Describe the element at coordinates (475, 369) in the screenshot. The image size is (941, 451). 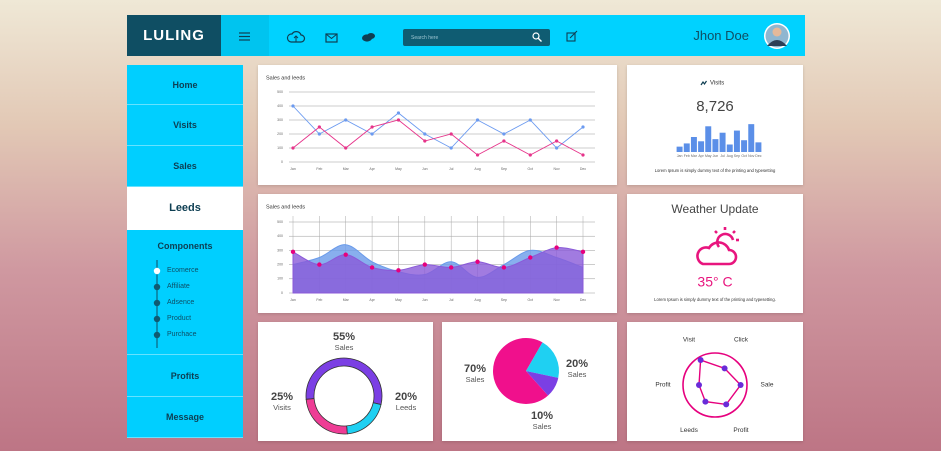
I see `slice-value-label: 70%` at that location.